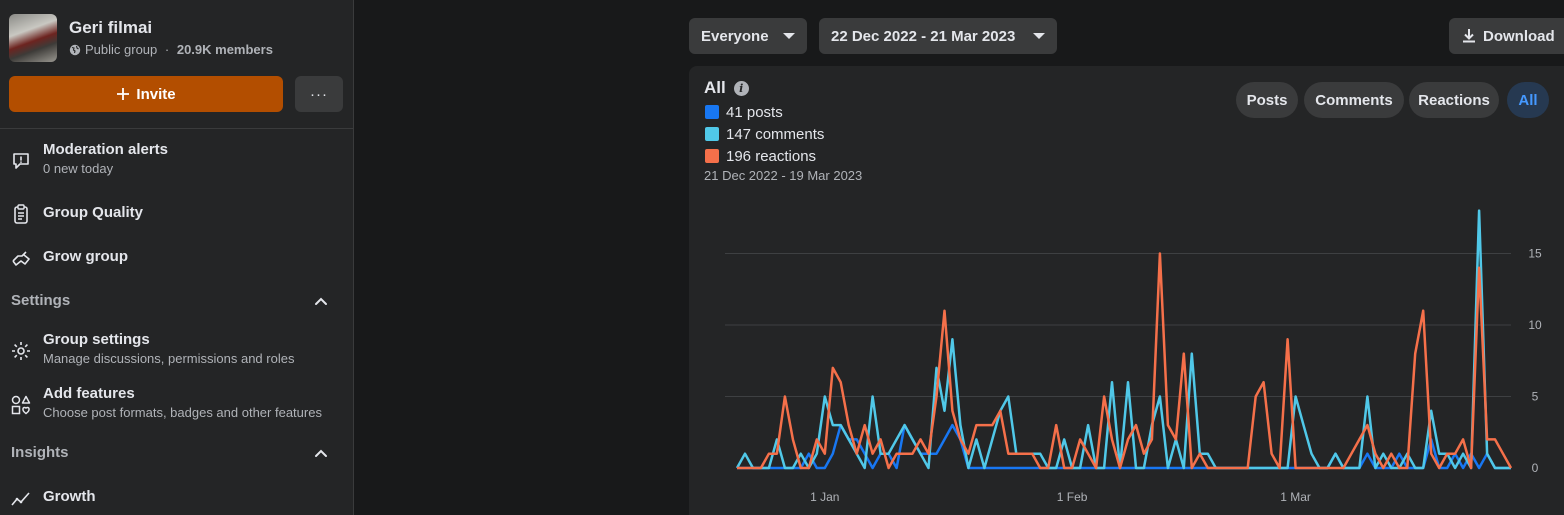 This screenshot has height=515, width=1564. I want to click on flag-chat-icon, so click(21, 161).